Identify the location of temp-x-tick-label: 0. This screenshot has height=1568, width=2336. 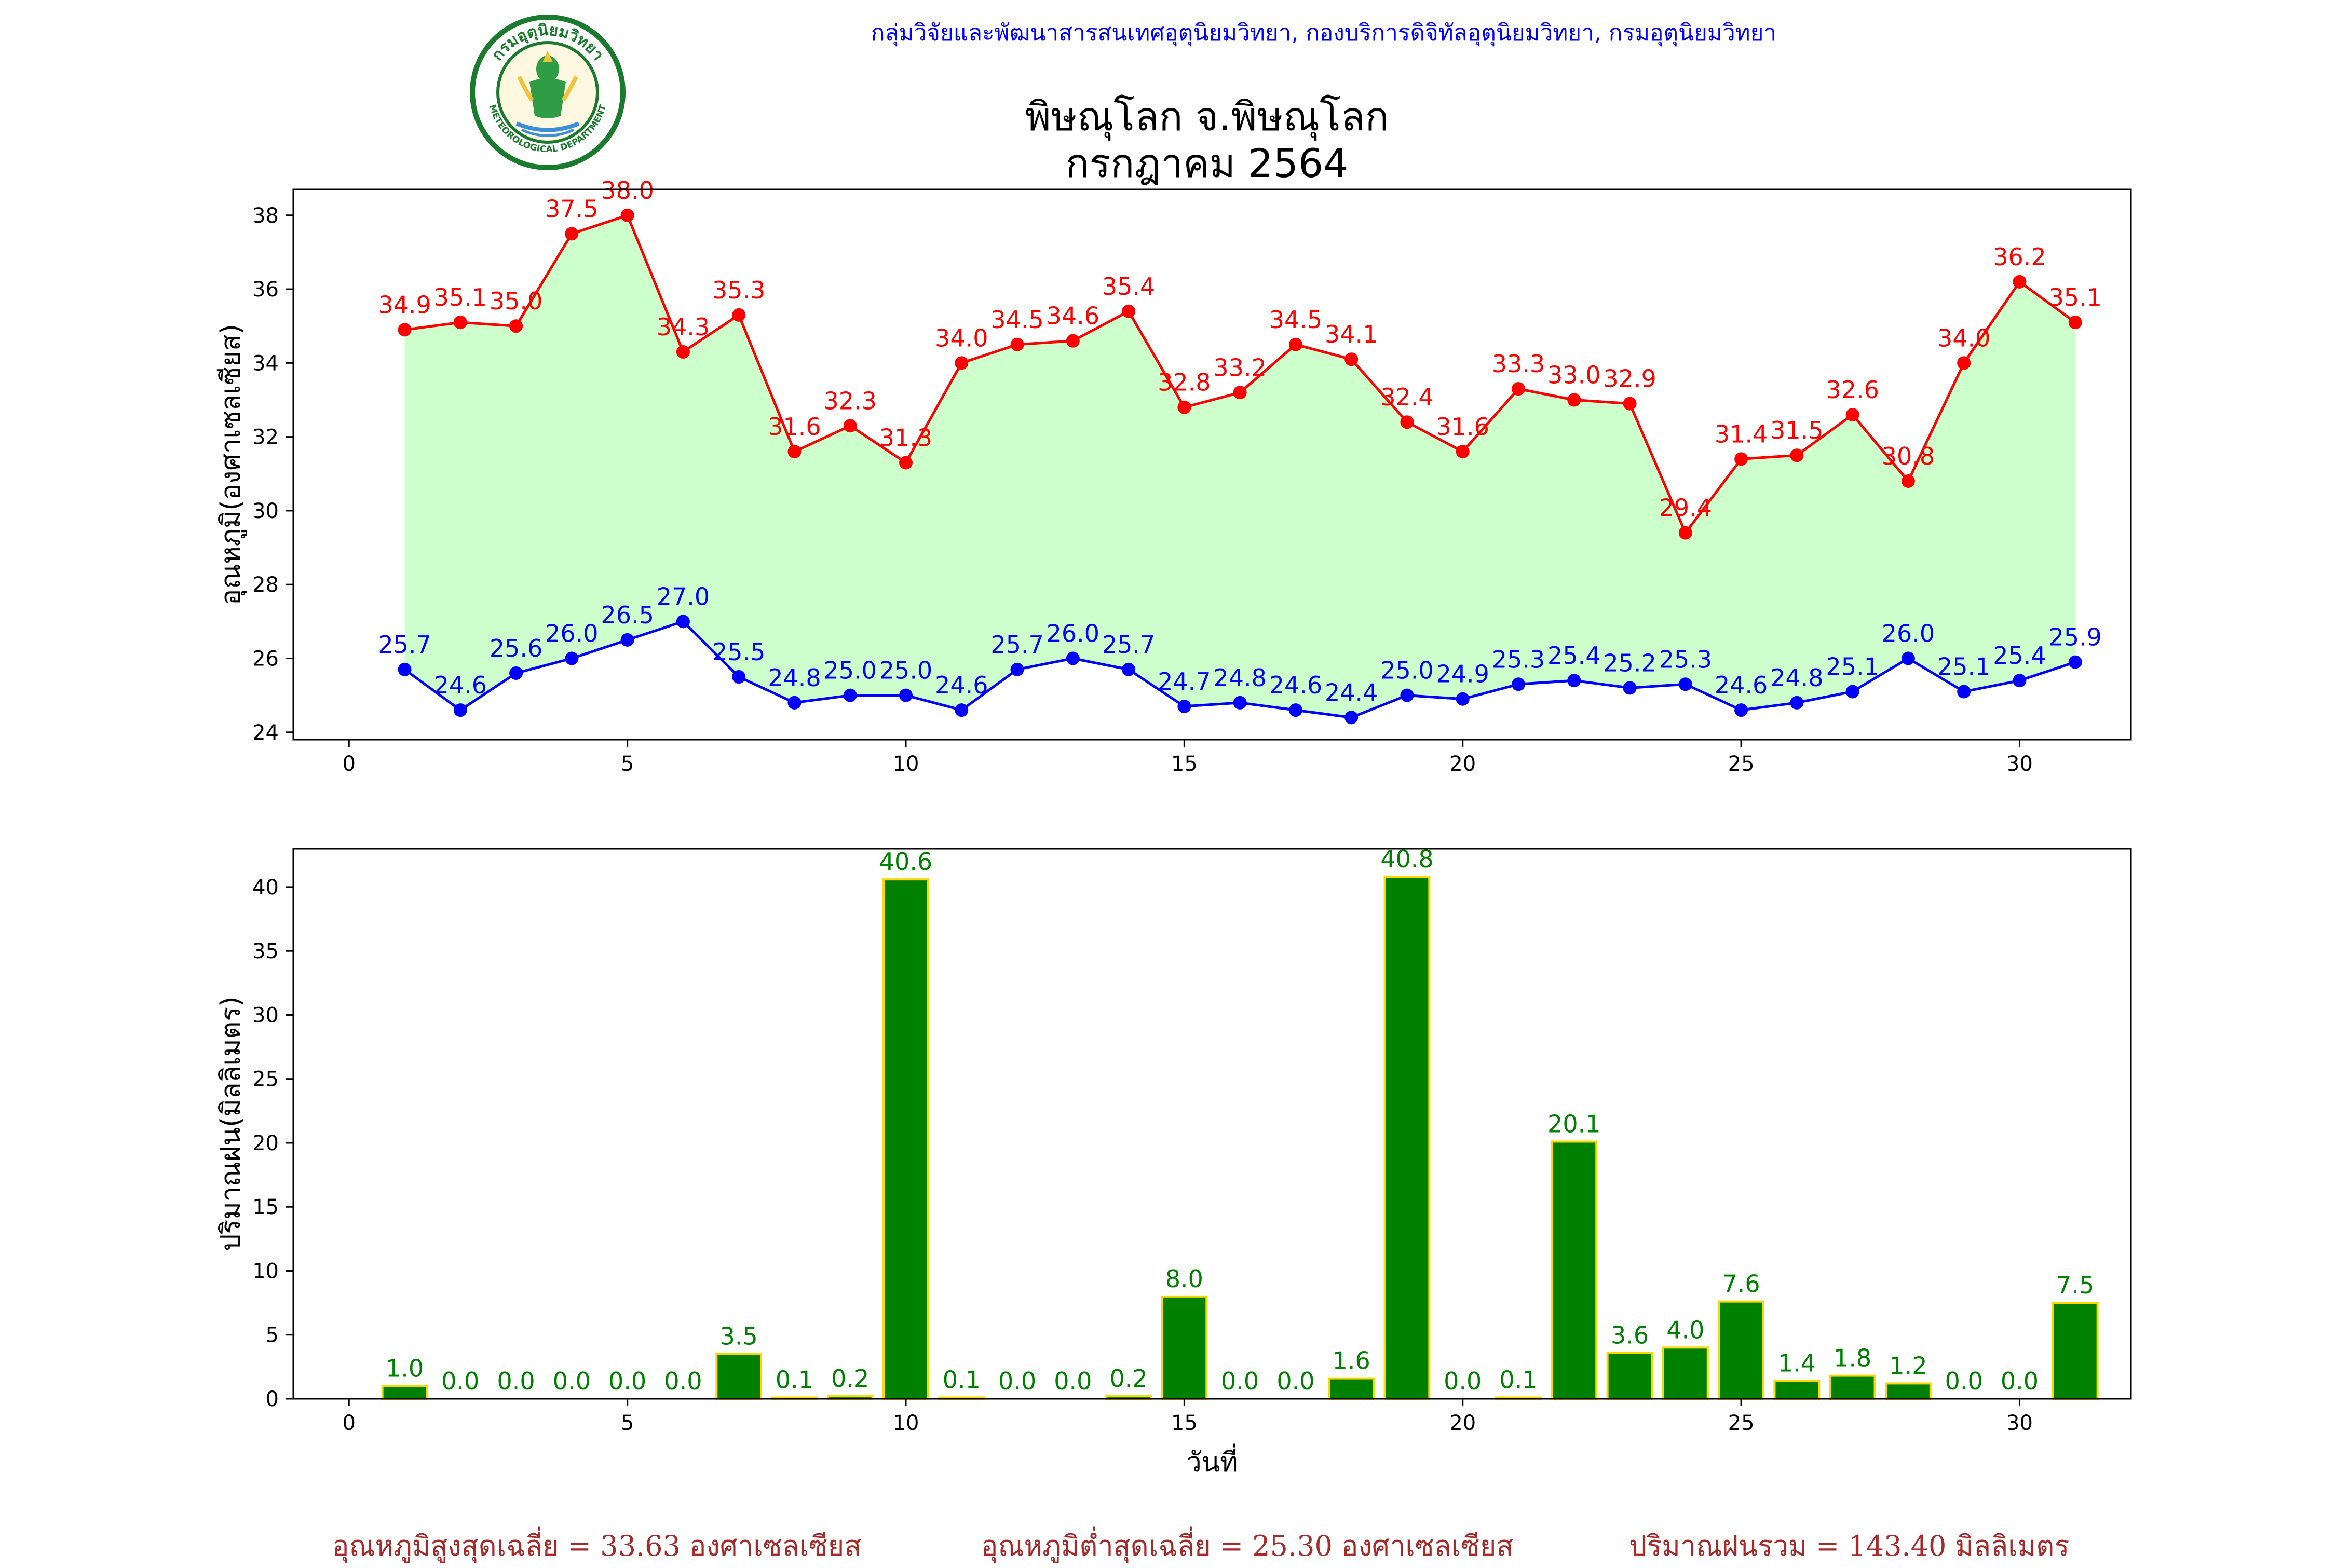
(349, 764).